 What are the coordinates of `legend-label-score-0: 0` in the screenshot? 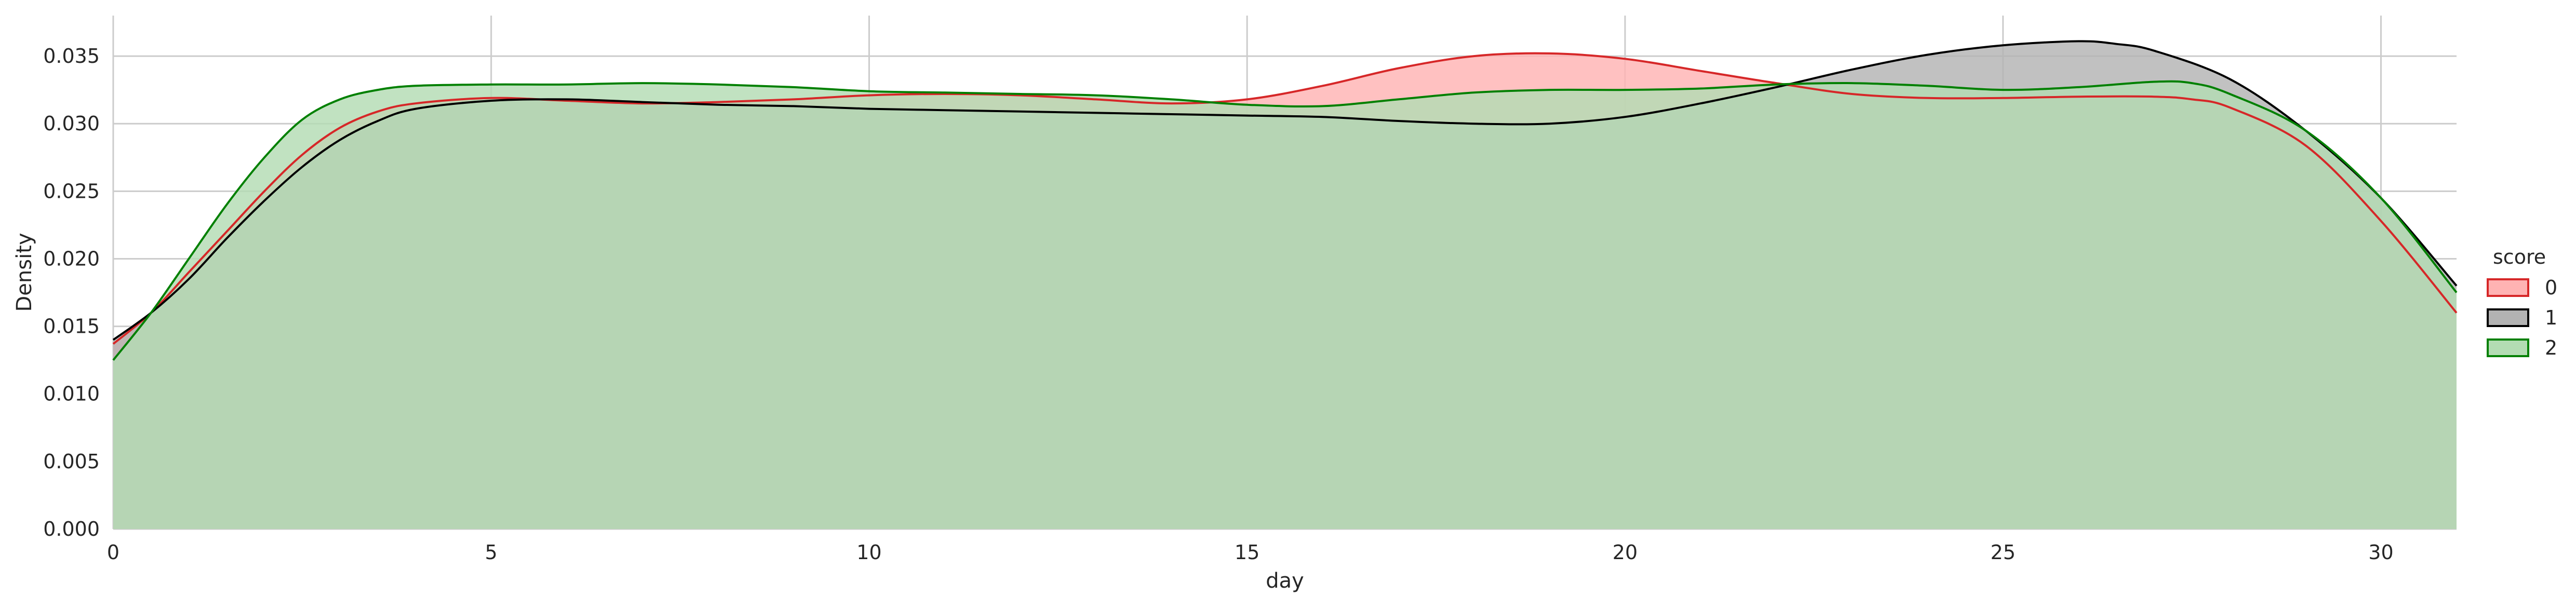 It's located at (2551, 287).